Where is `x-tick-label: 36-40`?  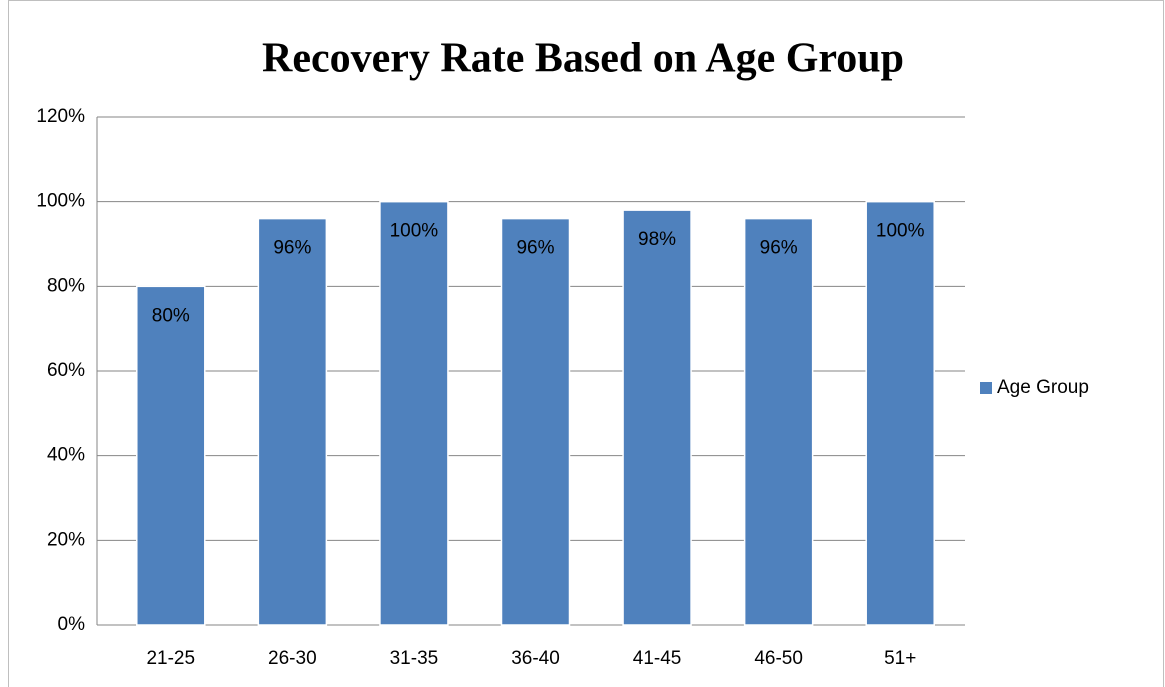 x-tick-label: 36-40 is located at coordinates (535, 658).